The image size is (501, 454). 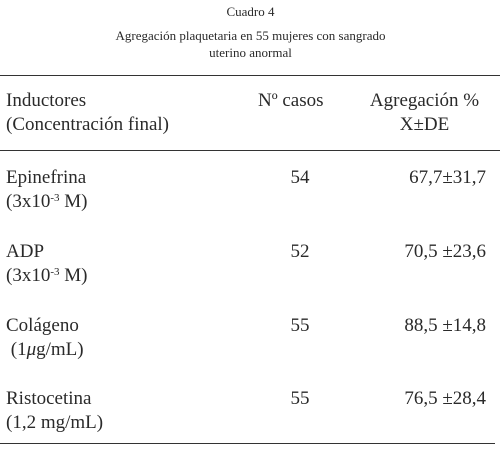 What do you see at coordinates (49, 398) in the screenshot?
I see `row-inductor-name: Ristocetina` at bounding box center [49, 398].